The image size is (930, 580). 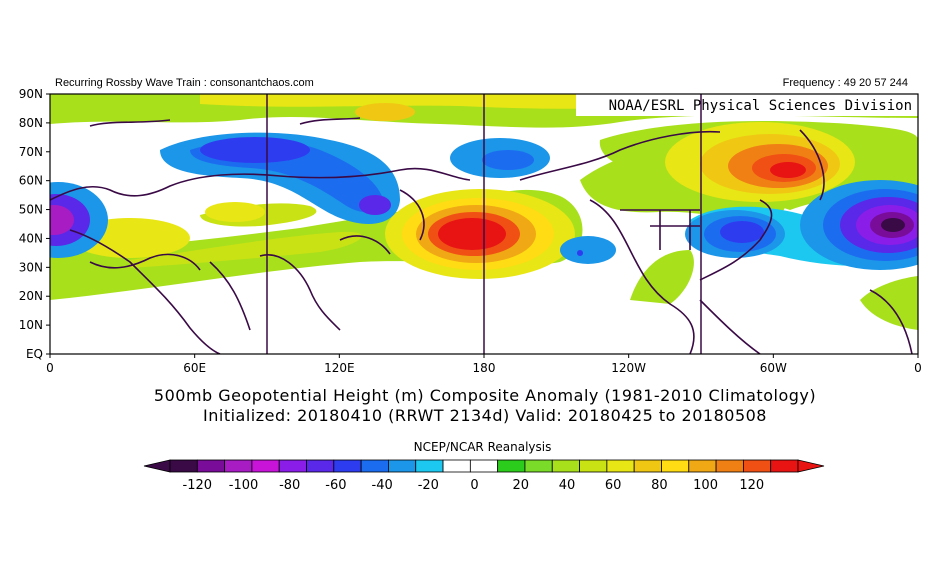 What do you see at coordinates (482, 447) in the screenshot?
I see `colorbar-title: NCEP/NCAR Reanalysis` at bounding box center [482, 447].